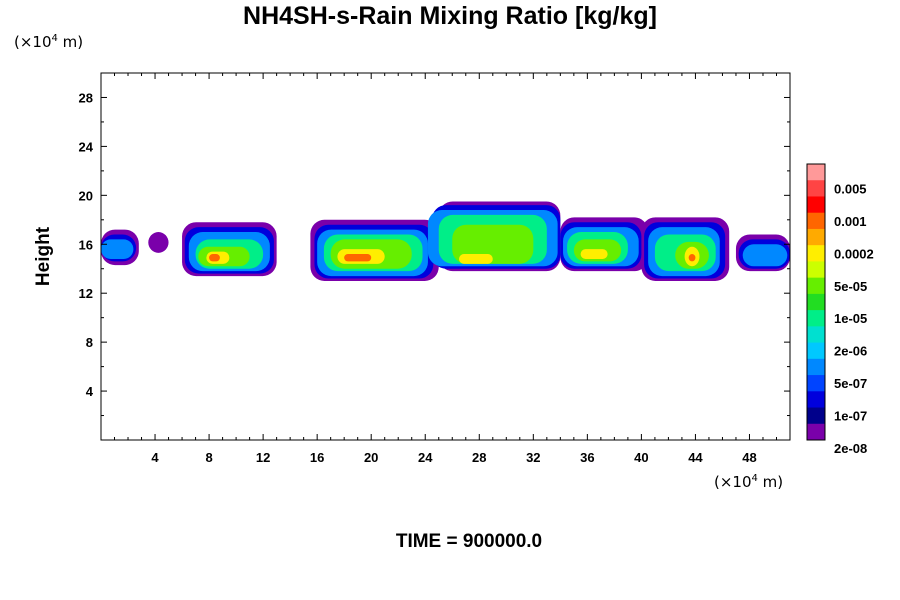 This screenshot has height=600, width=900. I want to click on chart-title: NH4SH-s-Rain Mixing Ratio [kg/kg], so click(450, 16).